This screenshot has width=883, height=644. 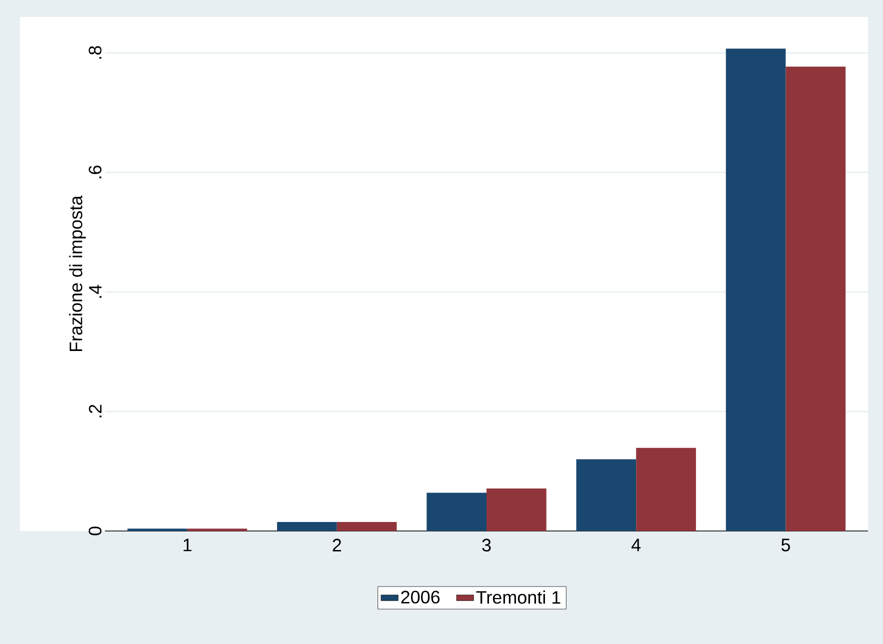 What do you see at coordinates (518, 597) in the screenshot?
I see `legend-label: Tremonti 1` at bounding box center [518, 597].